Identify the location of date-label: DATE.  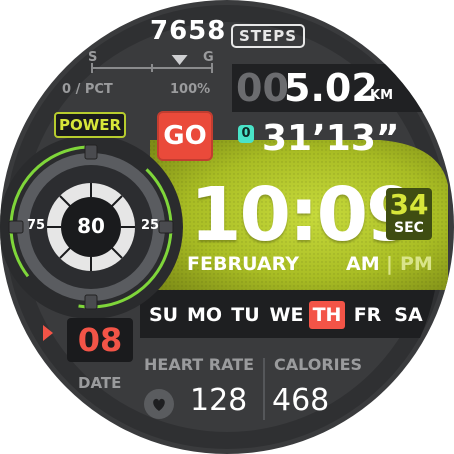
(100, 383).